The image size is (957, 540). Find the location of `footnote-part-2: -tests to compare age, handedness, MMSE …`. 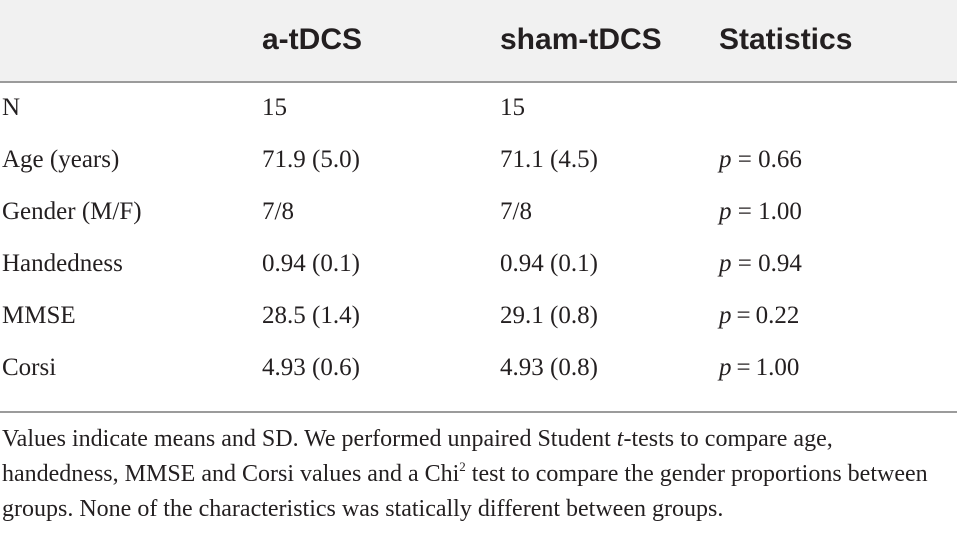

footnote-part-2: -tests to compare age, handedness, MMSE … is located at coordinates (417, 456).